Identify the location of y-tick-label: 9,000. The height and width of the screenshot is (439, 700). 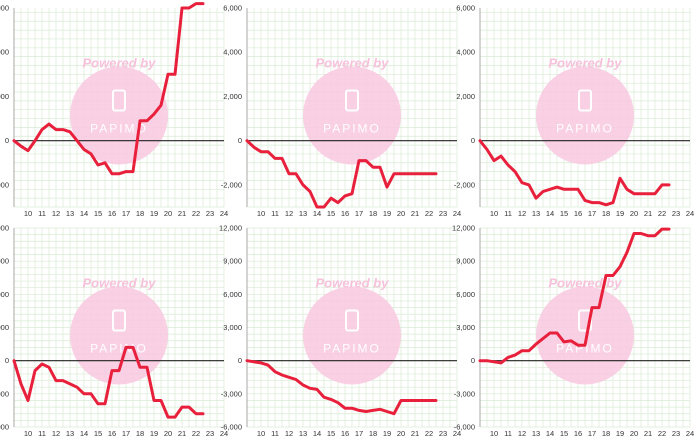
(465, 261).